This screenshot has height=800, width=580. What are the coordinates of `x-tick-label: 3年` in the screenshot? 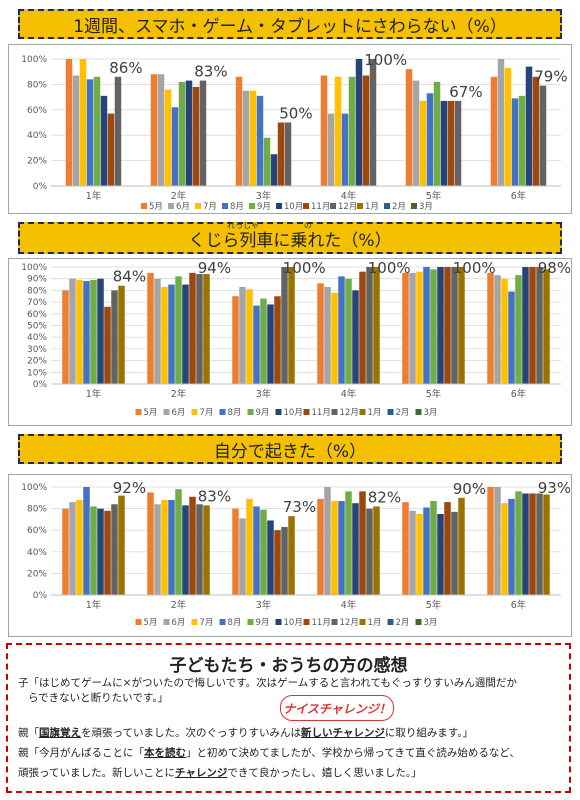 It's located at (264, 605).